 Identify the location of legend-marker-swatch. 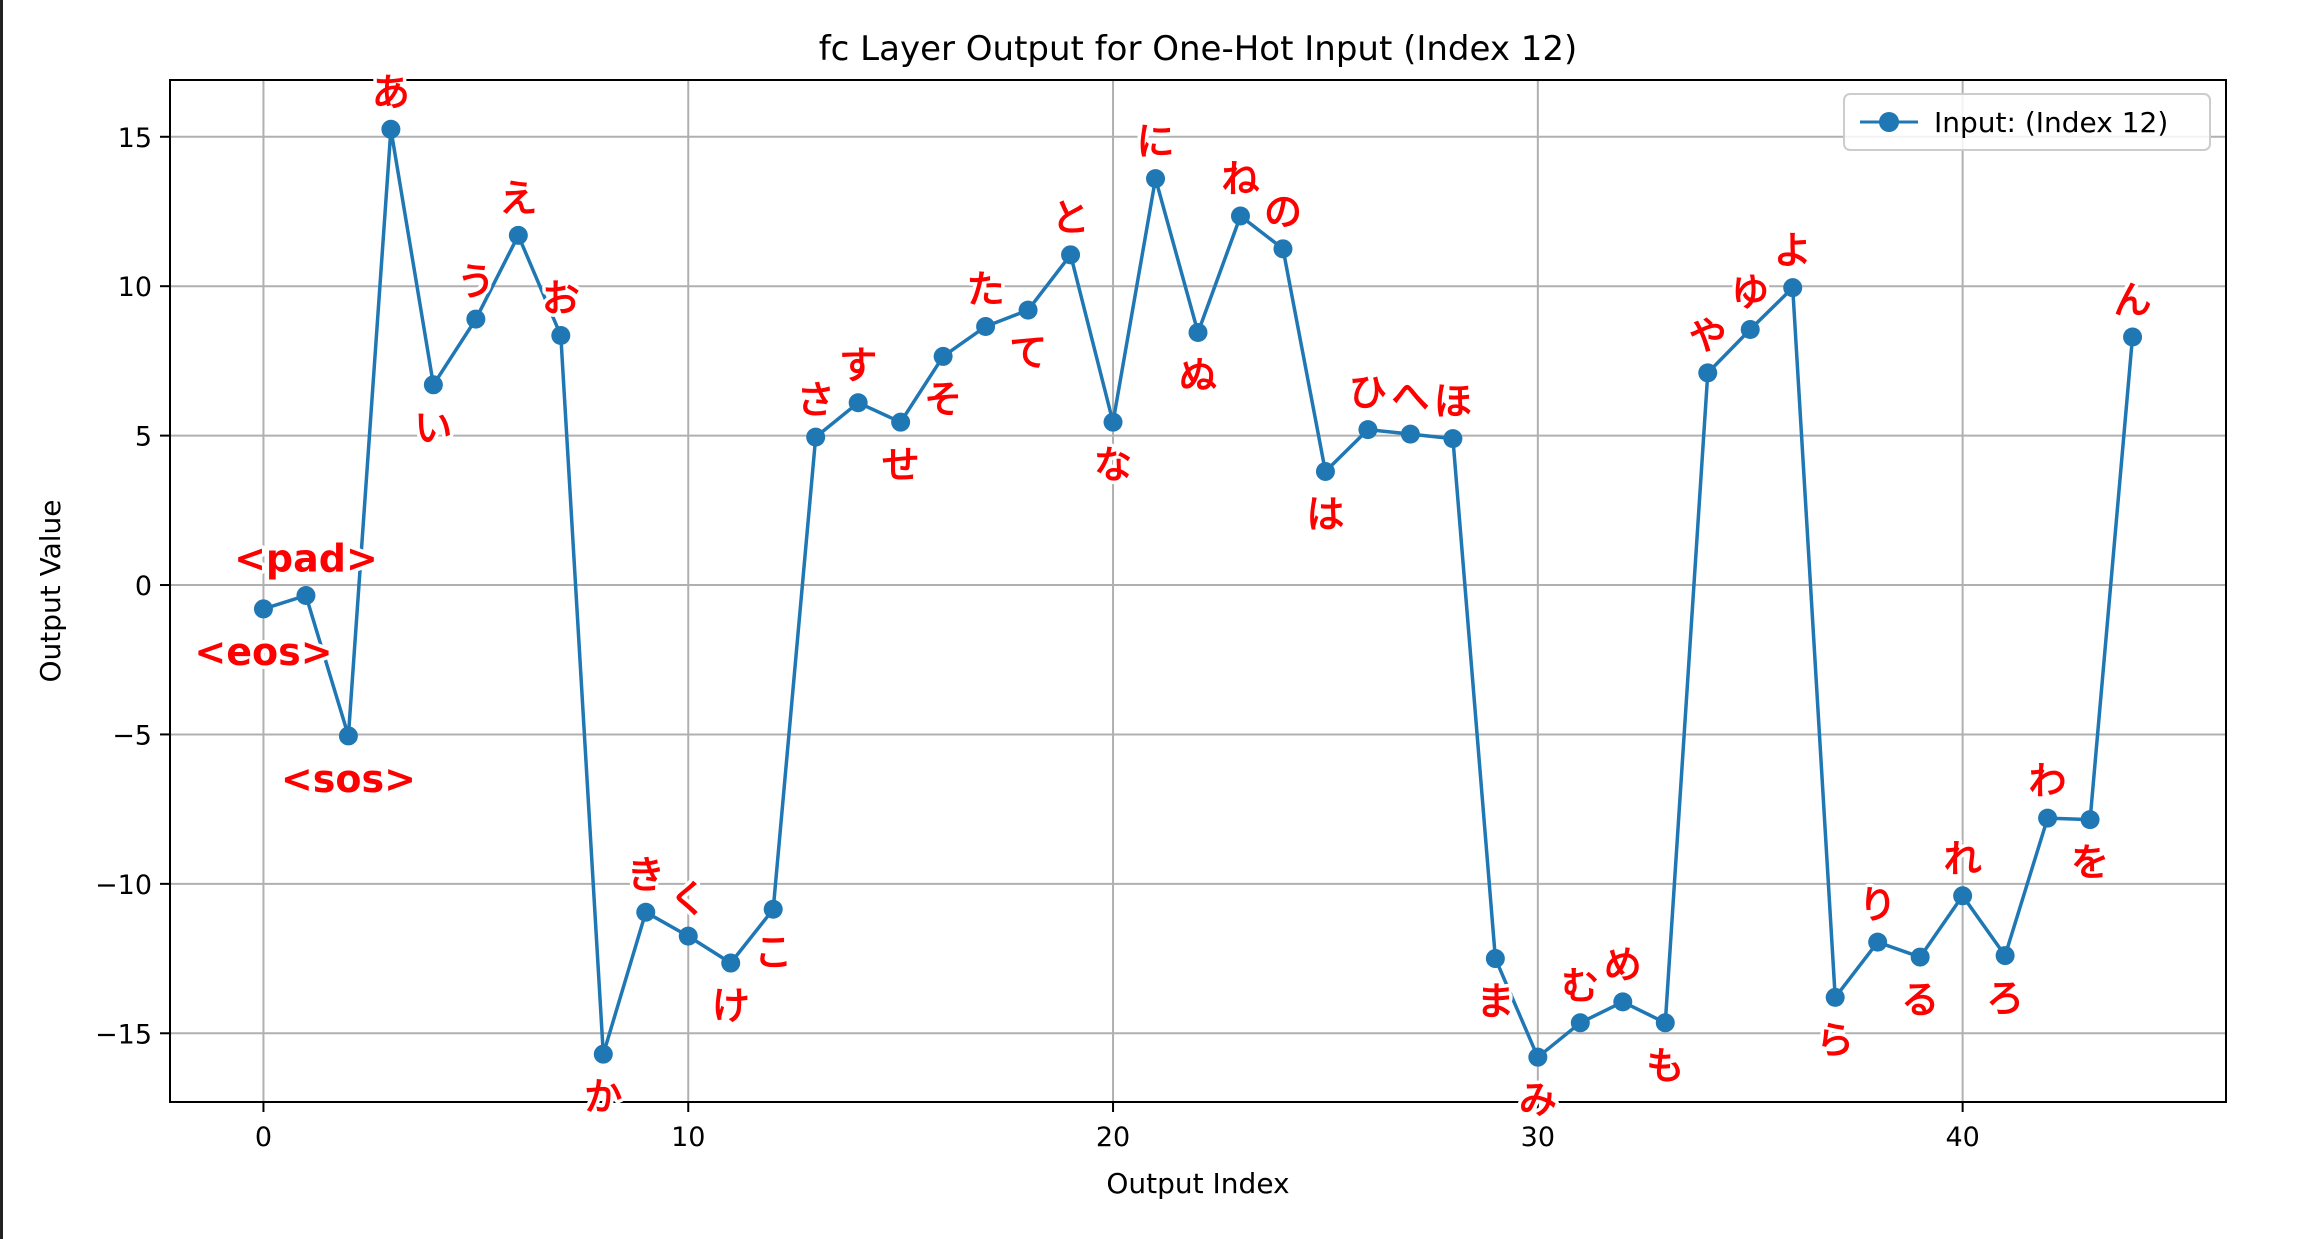
(1889, 122).